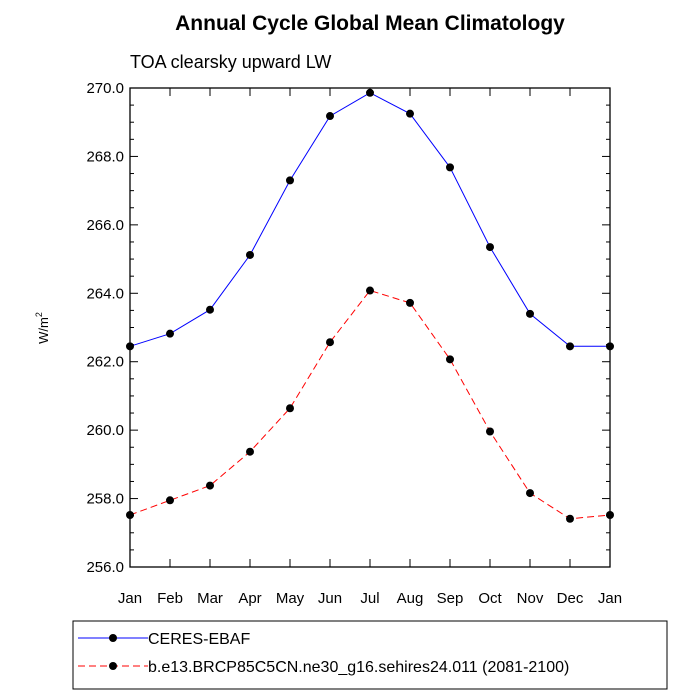  I want to click on y-tick-label: 268.0, so click(105, 156).